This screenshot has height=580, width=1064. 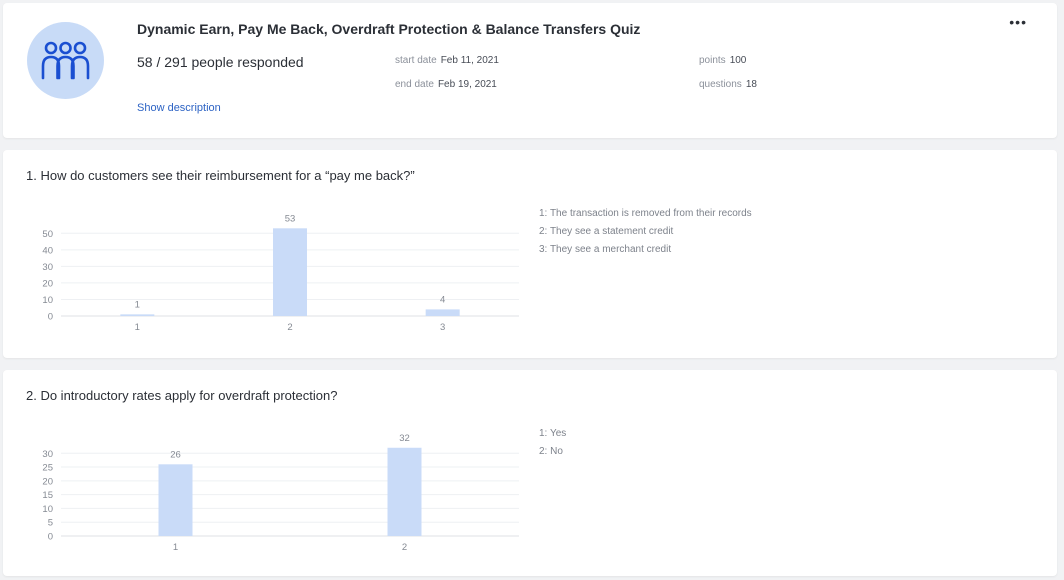 What do you see at coordinates (551, 451) in the screenshot?
I see `legend-item: 2: No` at bounding box center [551, 451].